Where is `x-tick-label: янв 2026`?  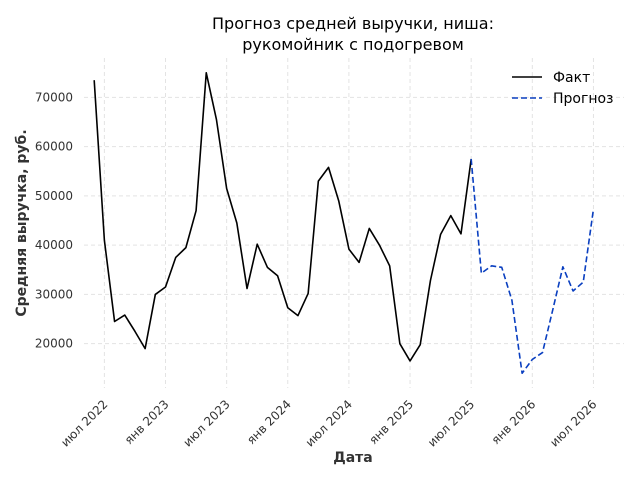 x-tick-label: янв 2026 is located at coordinates (514, 422).